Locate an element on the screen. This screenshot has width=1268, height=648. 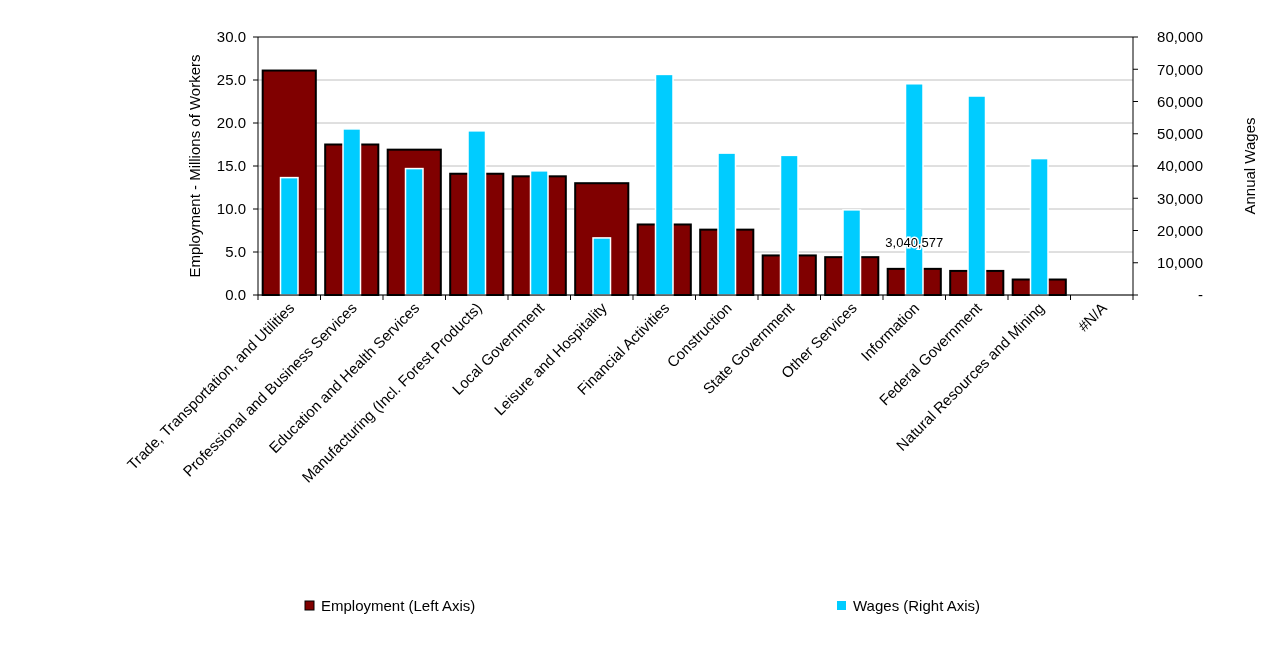
y2-tick-label: - is located at coordinates (1200, 295).